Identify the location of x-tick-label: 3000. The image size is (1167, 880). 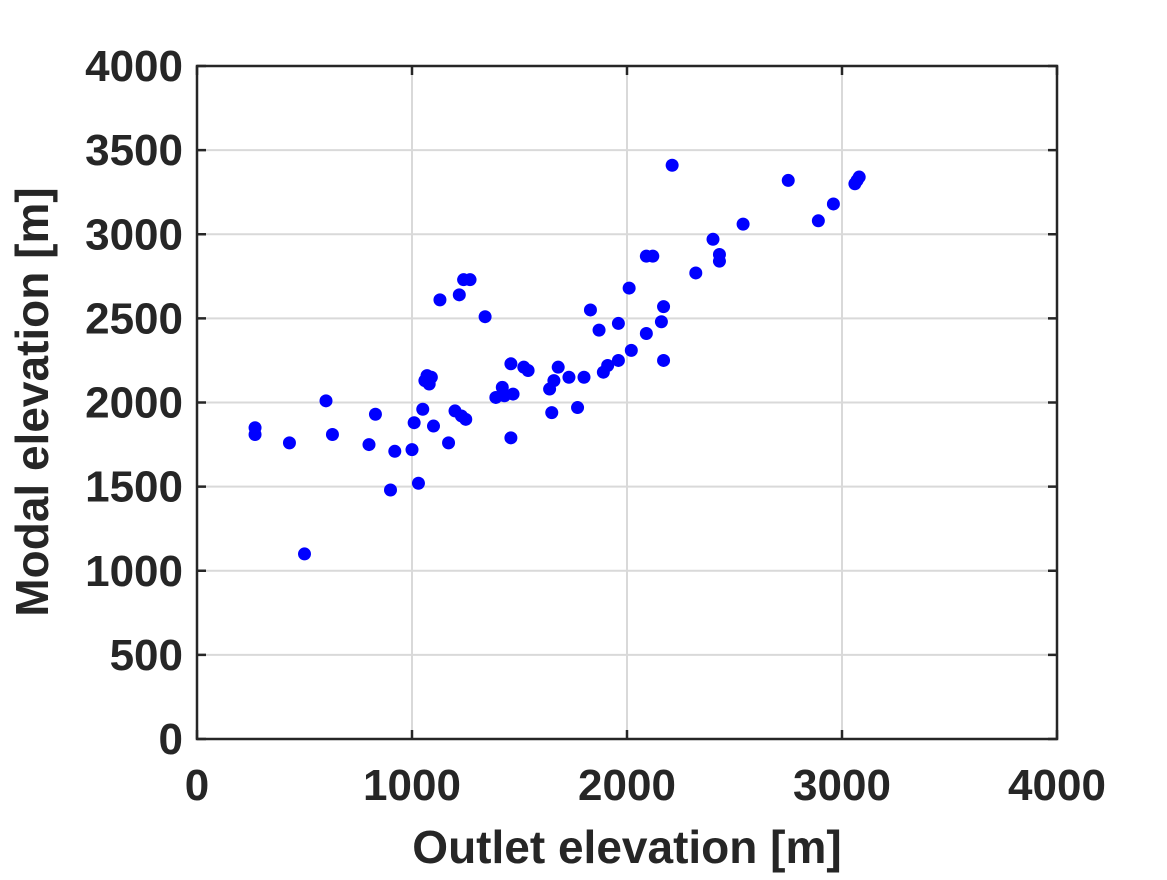
(842, 785).